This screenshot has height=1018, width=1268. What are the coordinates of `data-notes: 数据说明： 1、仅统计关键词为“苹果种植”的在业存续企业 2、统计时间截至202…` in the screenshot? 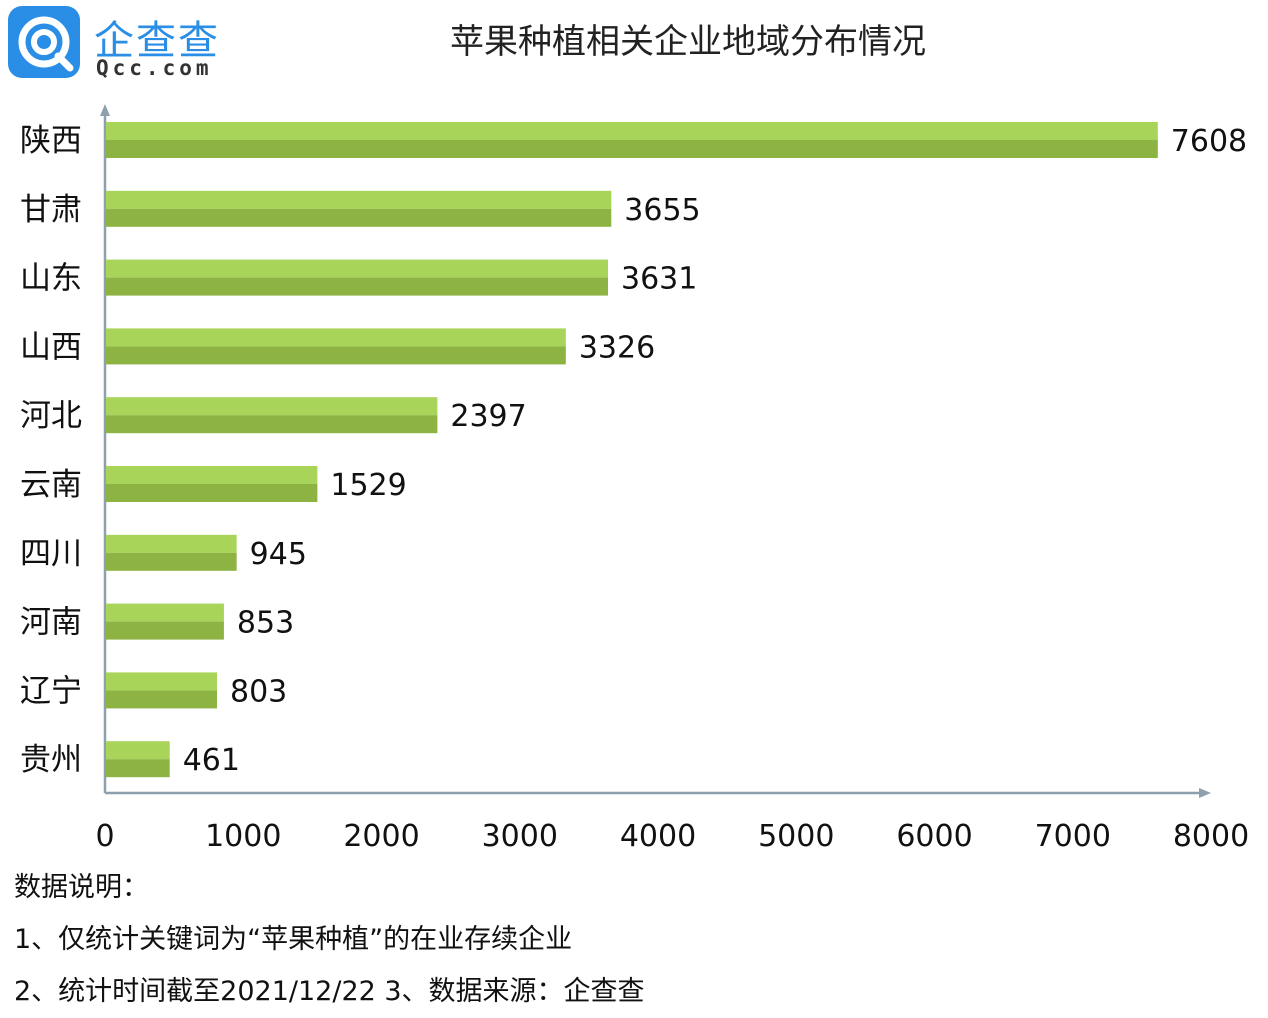 It's located at (329, 940).